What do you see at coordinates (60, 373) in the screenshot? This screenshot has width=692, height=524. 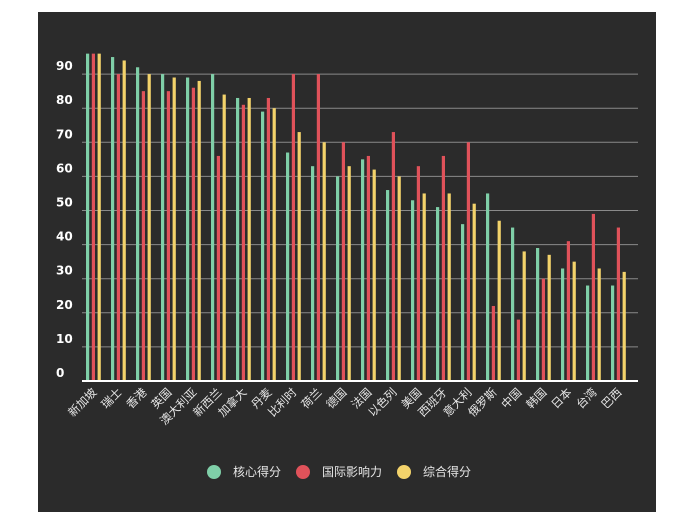 I see `y-tick-label: 0` at bounding box center [60, 373].